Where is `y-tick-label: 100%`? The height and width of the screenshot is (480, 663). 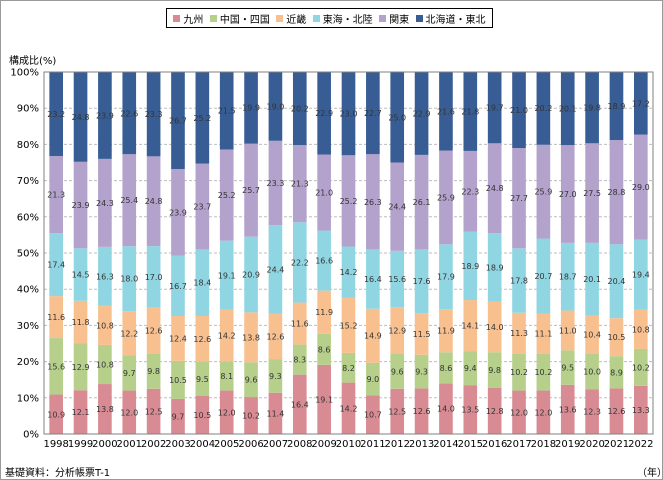 y-tick-label: 100% is located at coordinates (24, 73).